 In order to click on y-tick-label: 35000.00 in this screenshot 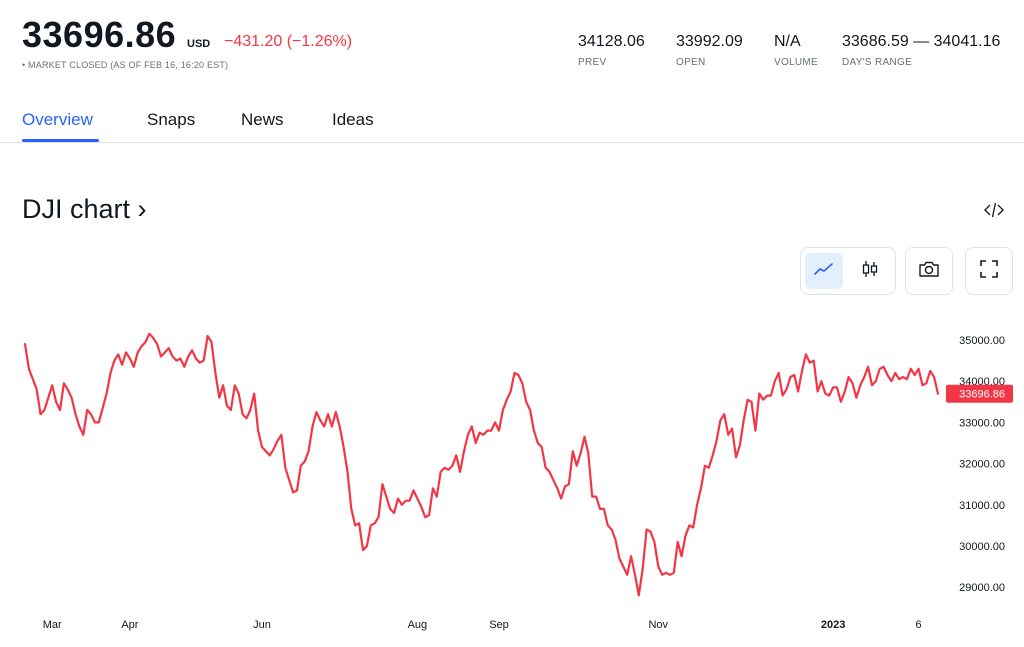, I will do `click(982, 341)`.